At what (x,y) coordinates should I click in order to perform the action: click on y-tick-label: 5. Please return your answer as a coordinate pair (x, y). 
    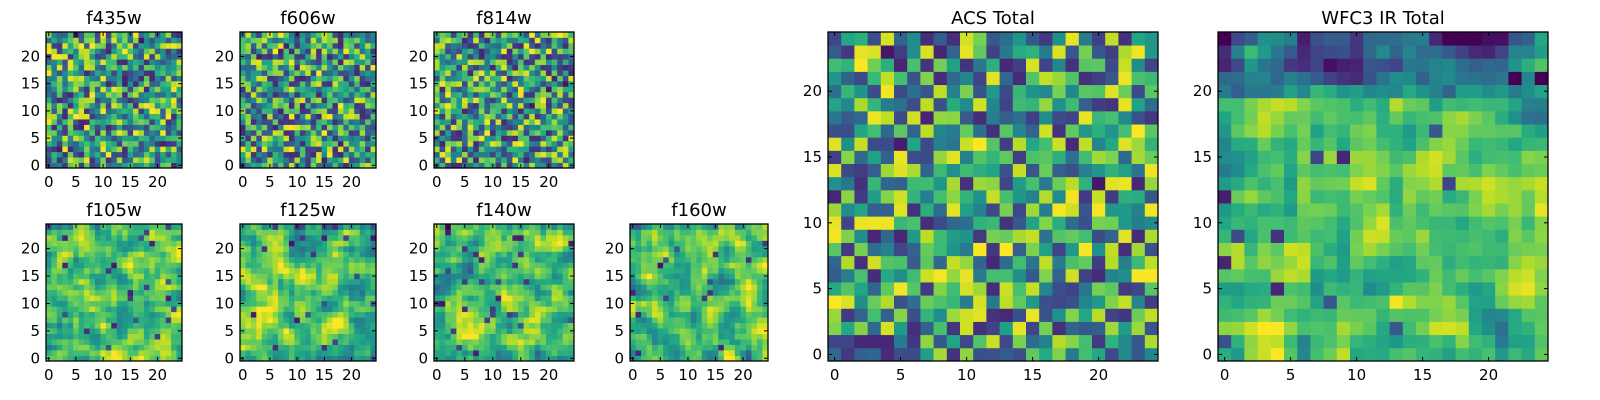
    Looking at the image, I should click on (619, 331).